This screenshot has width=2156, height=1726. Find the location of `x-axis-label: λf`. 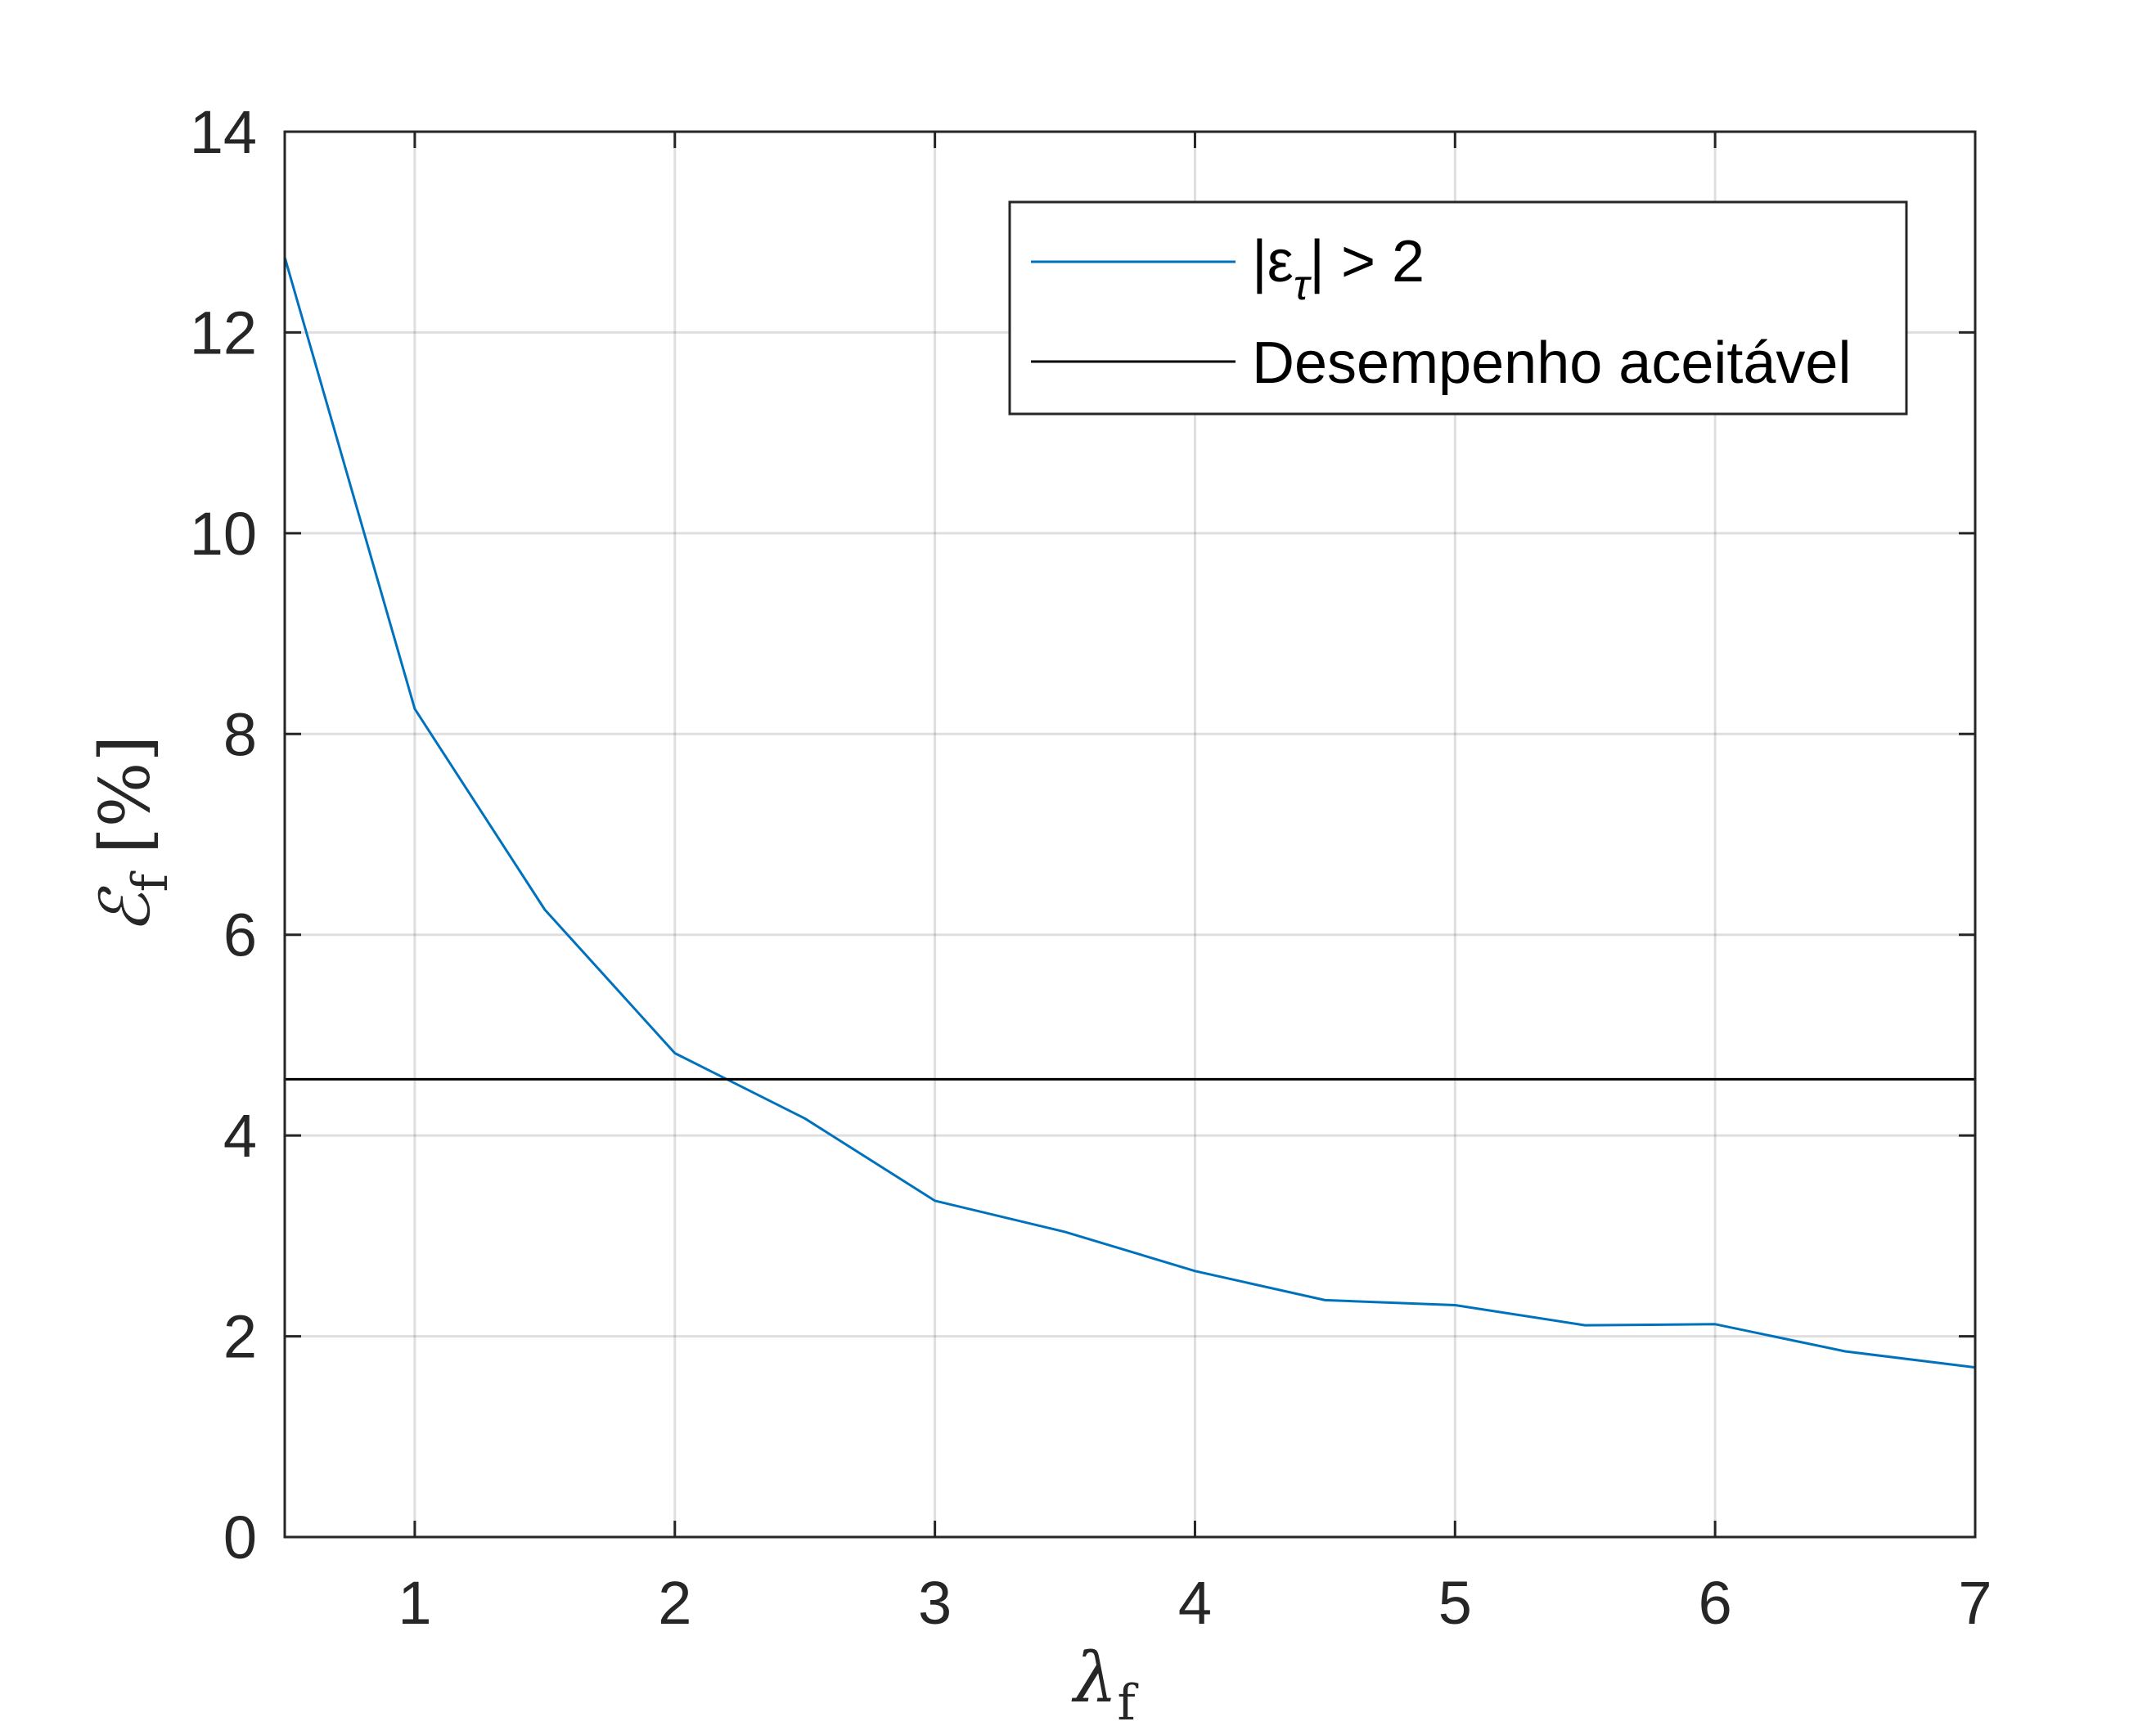

x-axis-label: λf is located at coordinates (1104, 1682).